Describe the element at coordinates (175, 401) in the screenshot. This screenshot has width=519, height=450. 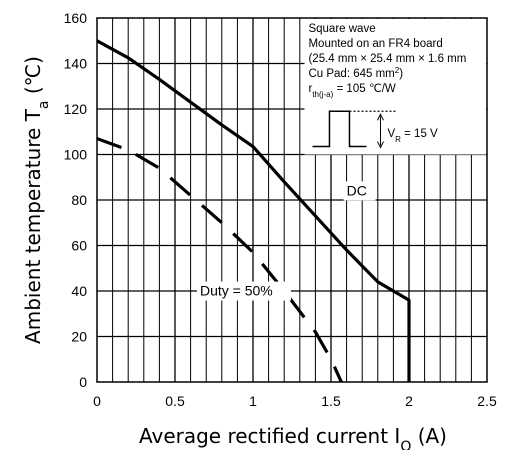
I see `x-tick-label: 0.5` at that location.